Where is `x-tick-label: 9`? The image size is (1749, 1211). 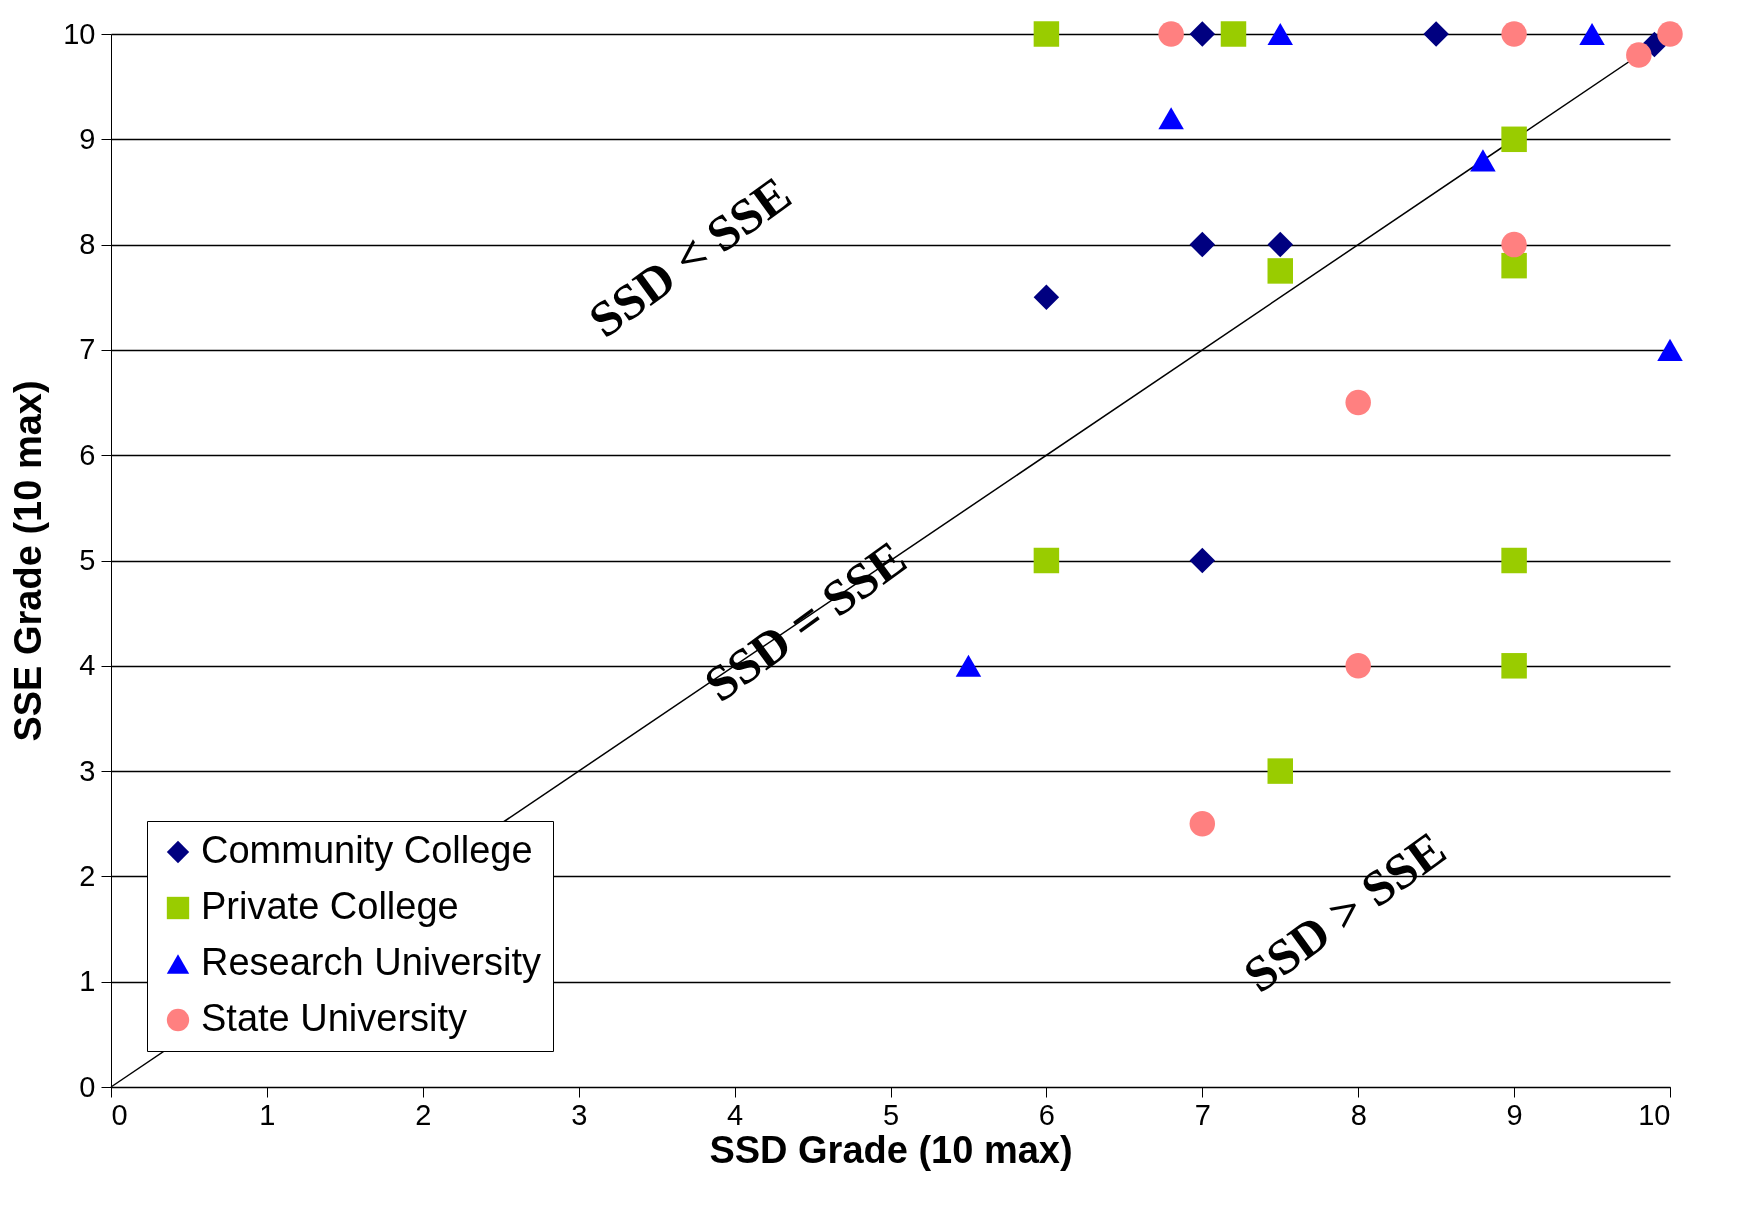
x-tick-label: 9 is located at coordinates (1514, 1114).